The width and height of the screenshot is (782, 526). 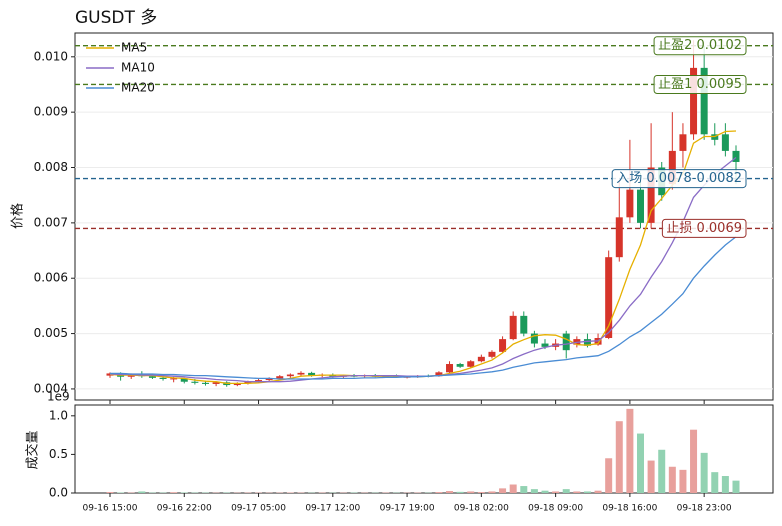 I want to click on level-label: 止盈1 0.0095, so click(x=700, y=84).